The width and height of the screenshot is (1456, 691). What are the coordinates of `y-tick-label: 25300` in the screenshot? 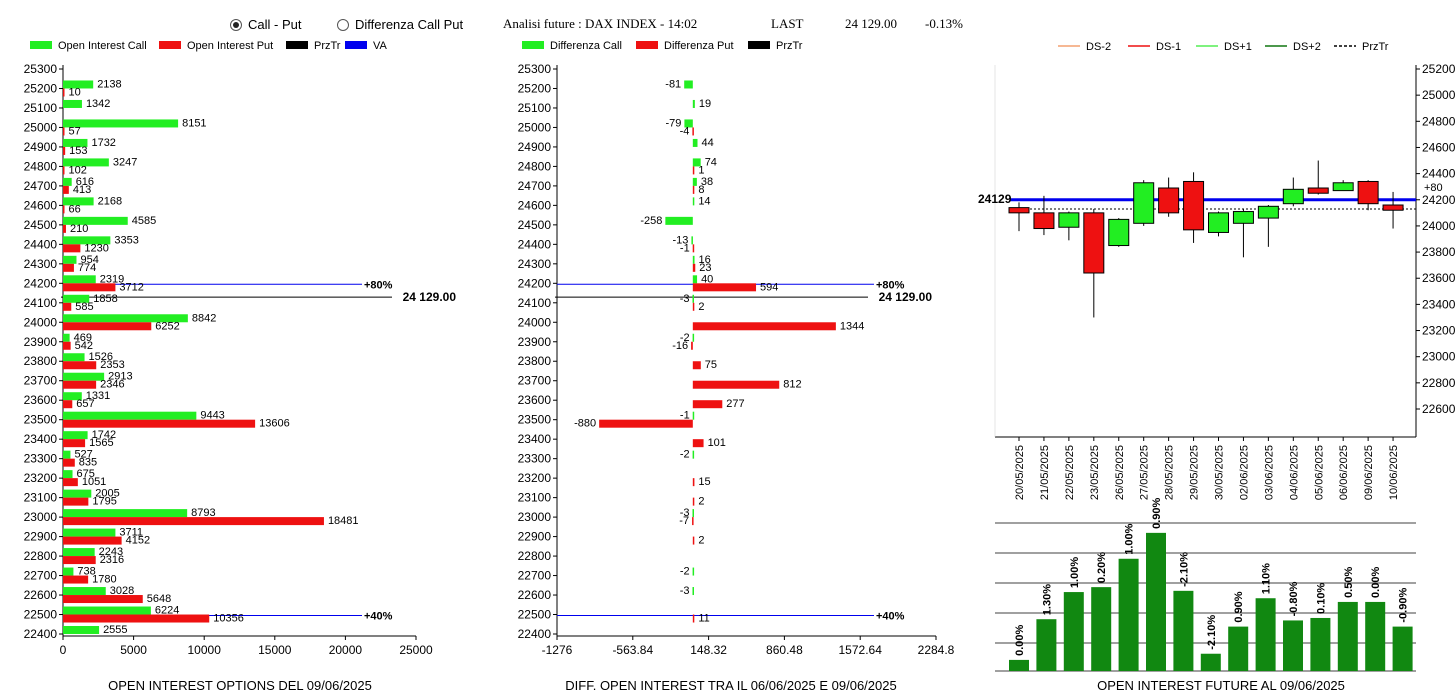 It's located at (41, 69).